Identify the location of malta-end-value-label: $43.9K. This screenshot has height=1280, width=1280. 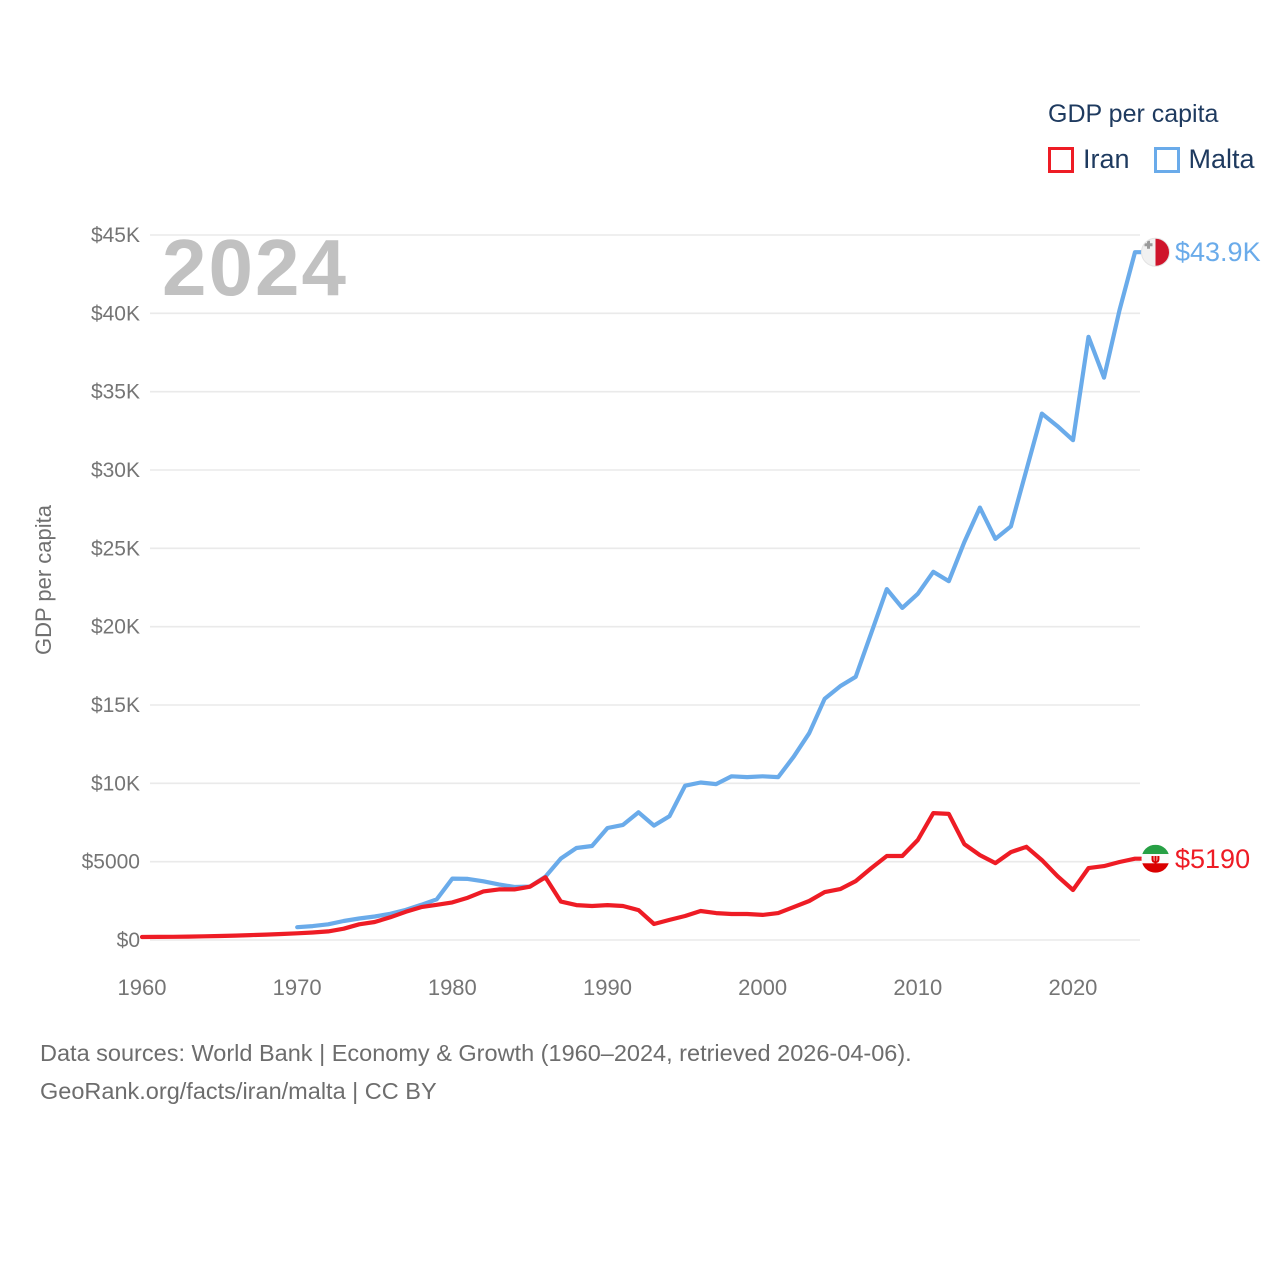
(1218, 252).